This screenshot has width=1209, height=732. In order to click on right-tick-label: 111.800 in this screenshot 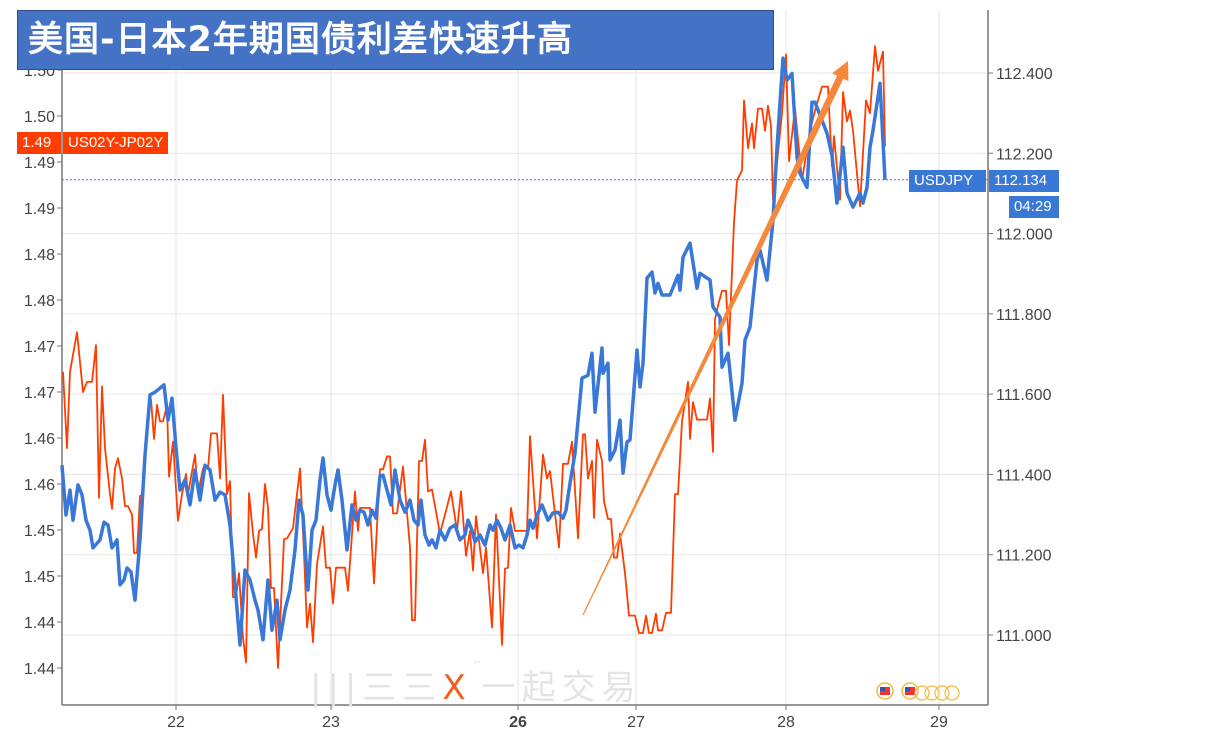, I will do `click(1024, 315)`.